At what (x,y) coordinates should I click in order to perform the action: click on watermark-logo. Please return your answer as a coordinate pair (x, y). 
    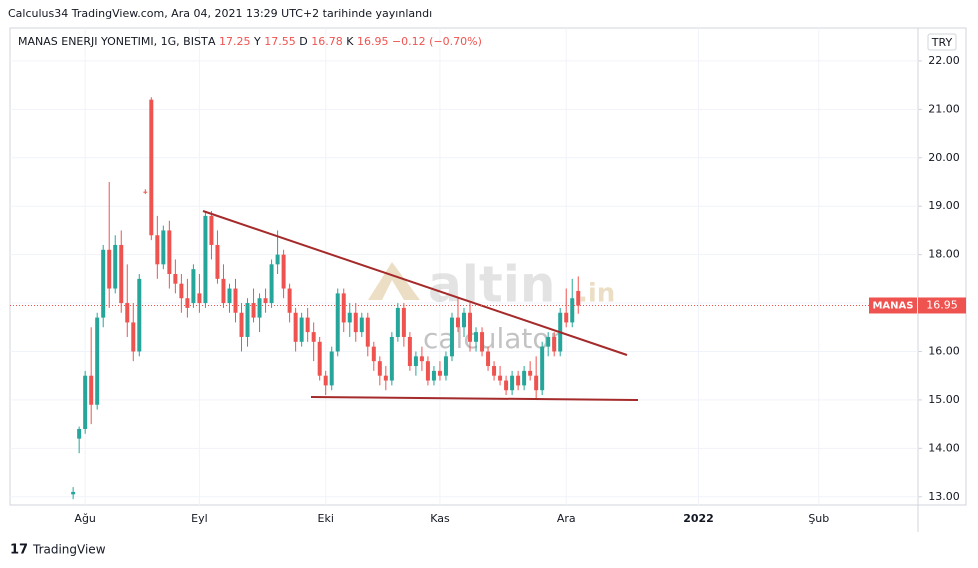
    Looking at the image, I should click on (394, 281).